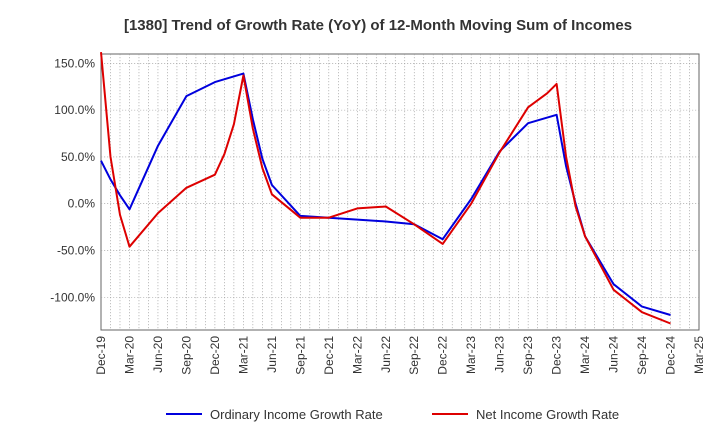  I want to click on y-tick-label: 100.0%, so click(74, 110).